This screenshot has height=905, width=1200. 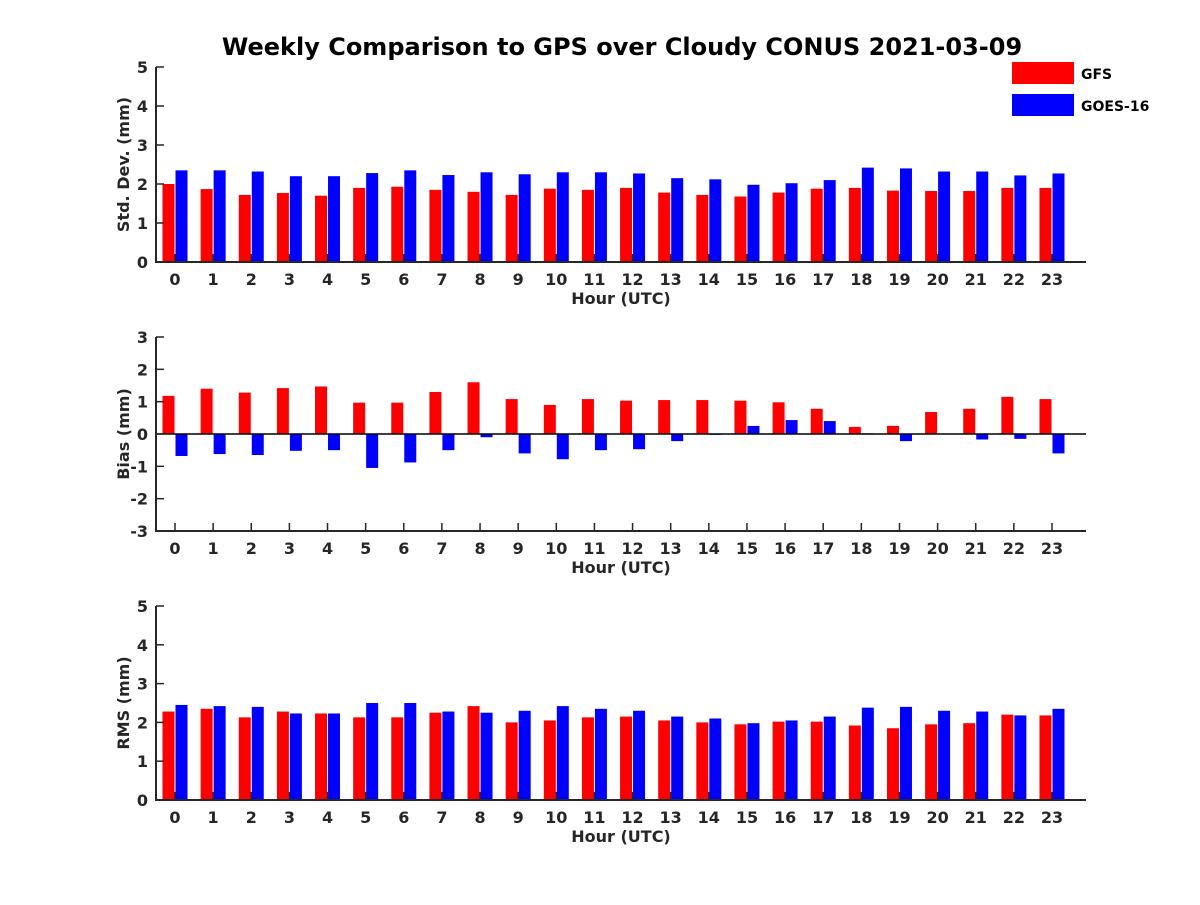 I want to click on xtick-label-bias-4: 4, so click(x=327, y=548).